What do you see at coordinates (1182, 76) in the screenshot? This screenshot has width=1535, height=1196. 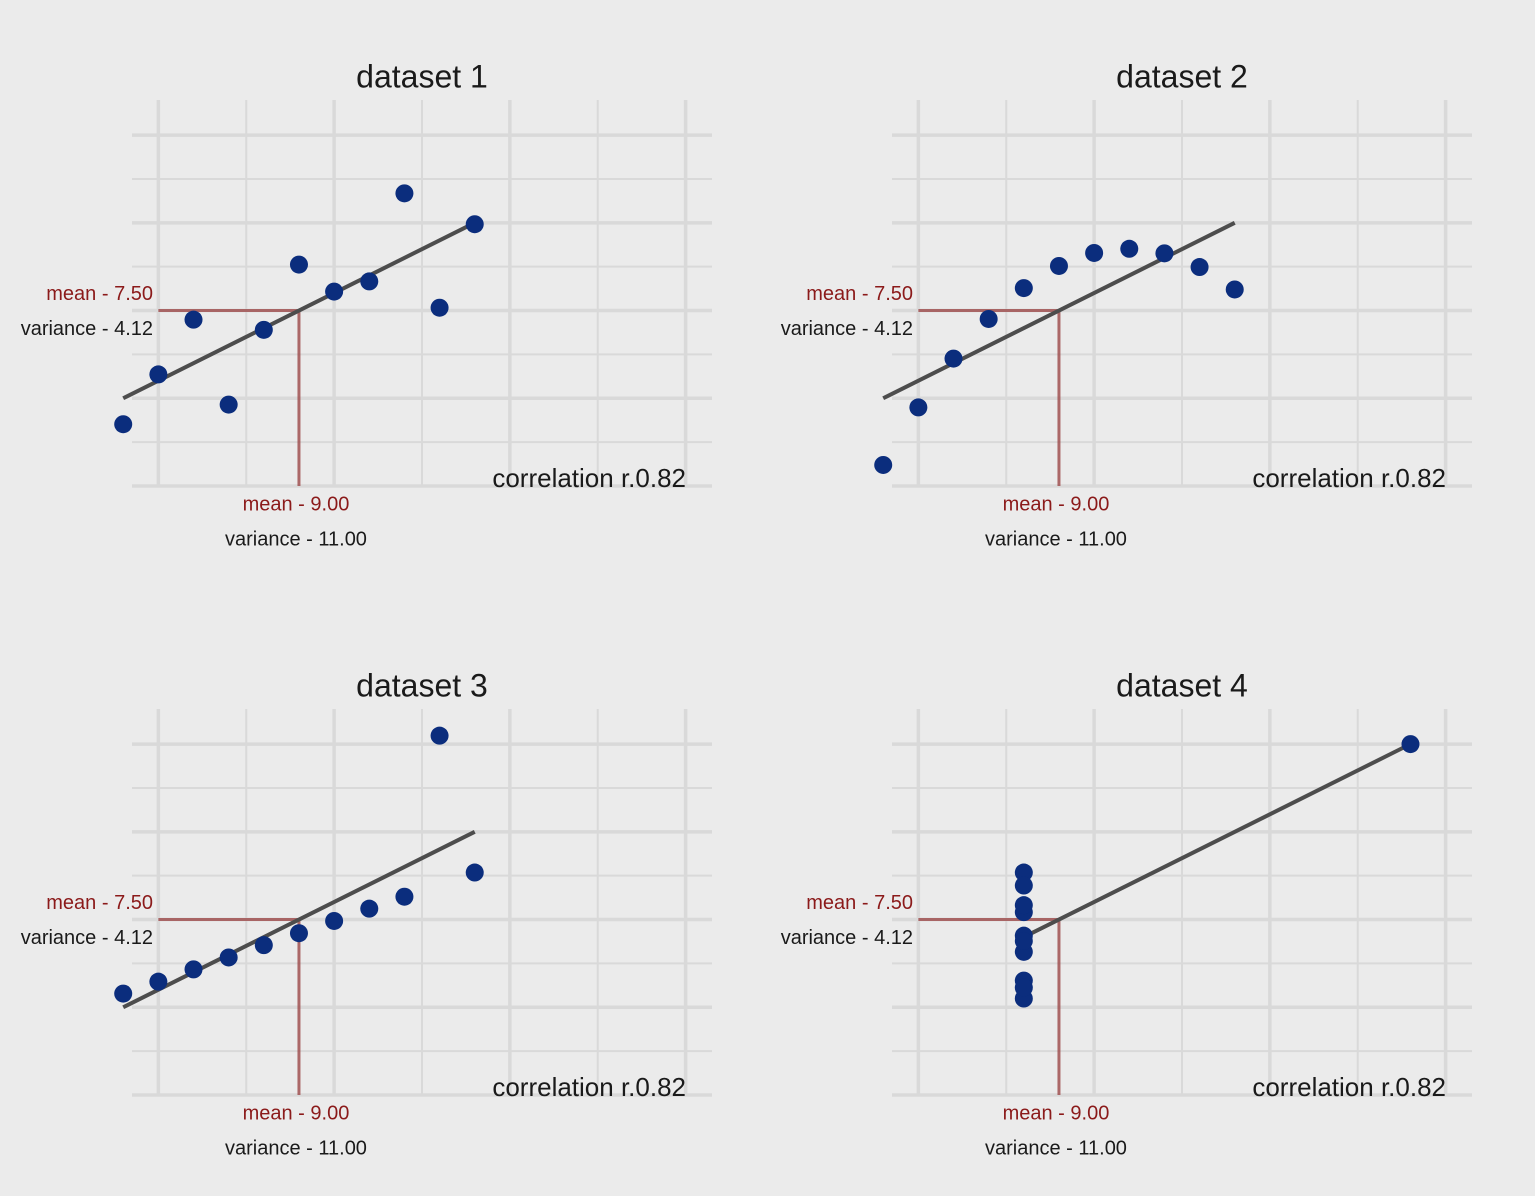 I see `chart-title: dataset 2` at bounding box center [1182, 76].